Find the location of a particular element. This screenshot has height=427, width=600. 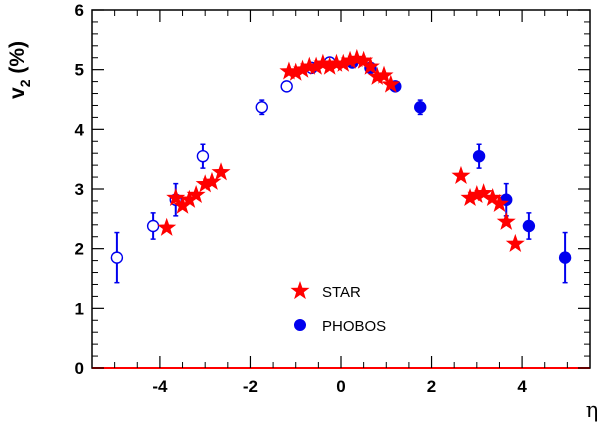

y-tick-label: 6 is located at coordinates (79, 10).